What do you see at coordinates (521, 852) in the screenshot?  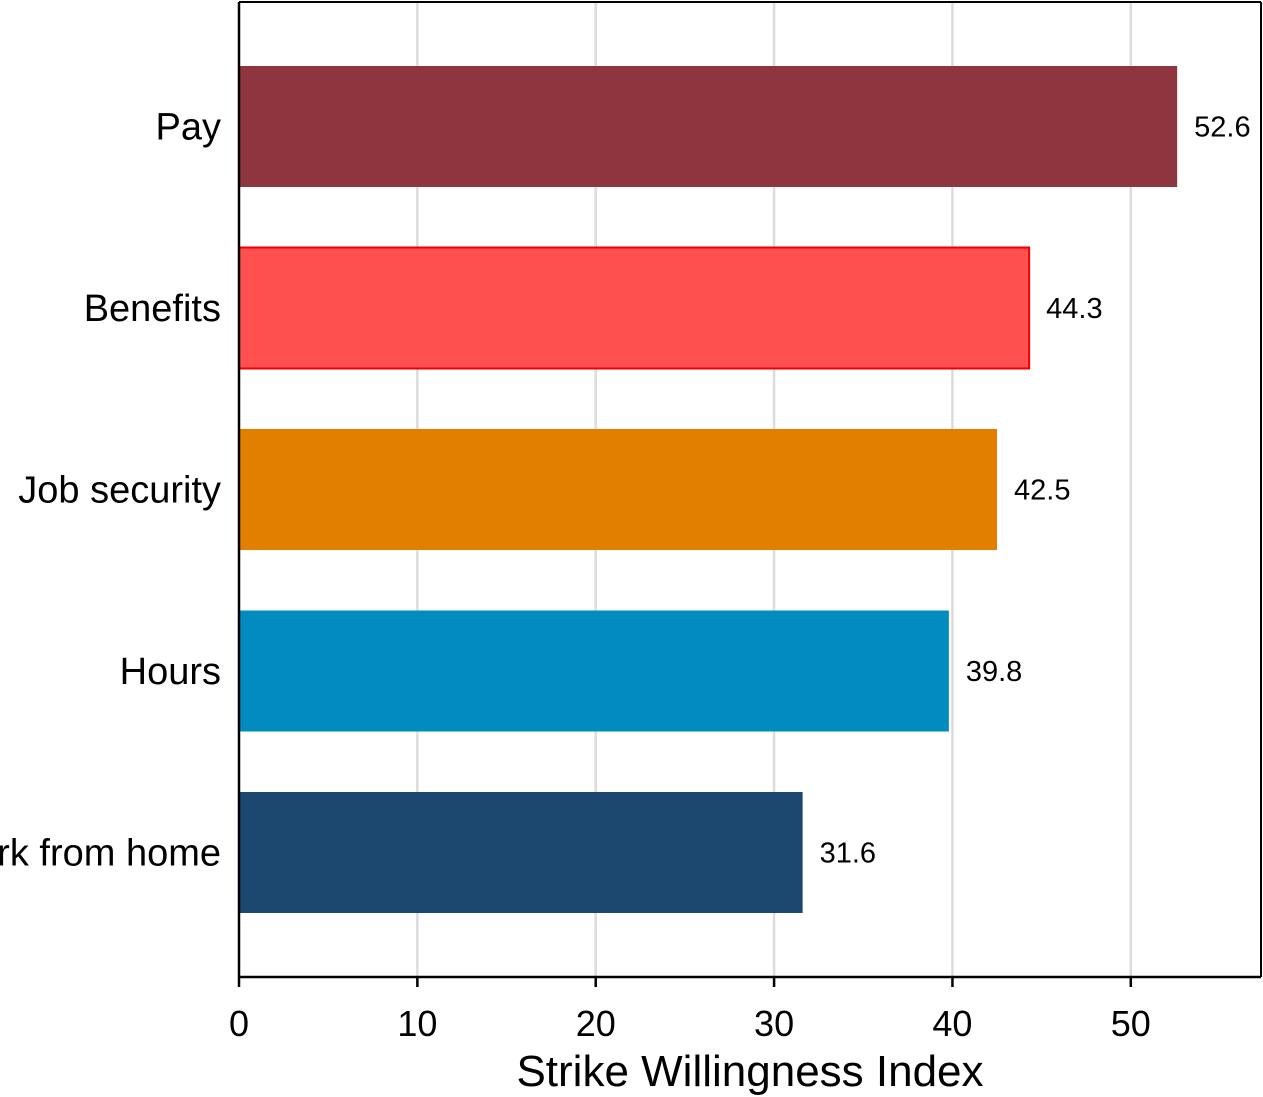 I see `bar-work-from-home` at bounding box center [521, 852].